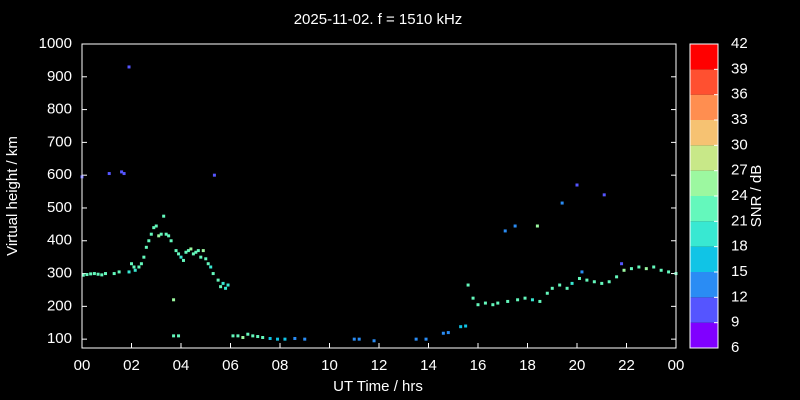  Describe the element at coordinates (59, 338) in the screenshot. I see `y-tick-label: 100` at that location.